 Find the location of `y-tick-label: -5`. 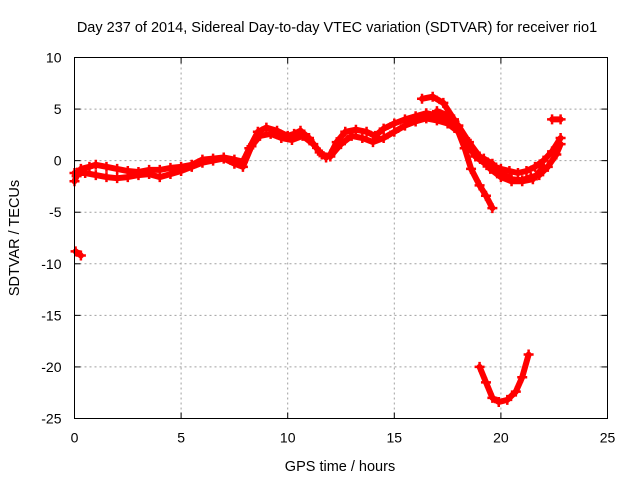

y-tick-label: -5 is located at coordinates (55, 212).